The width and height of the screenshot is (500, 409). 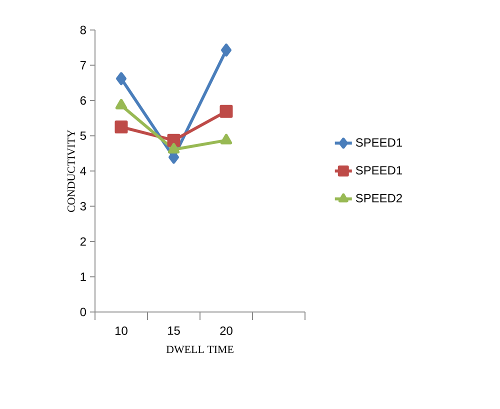 What do you see at coordinates (83, 276) in the screenshot?
I see `y-tick-label: 1` at bounding box center [83, 276].